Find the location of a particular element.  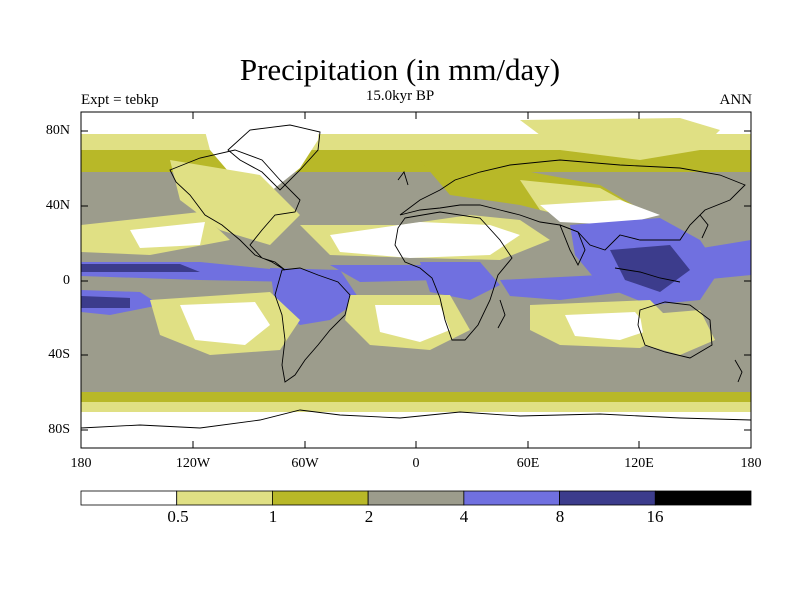

lat-label-80n: 80N is located at coordinates (57, 130).